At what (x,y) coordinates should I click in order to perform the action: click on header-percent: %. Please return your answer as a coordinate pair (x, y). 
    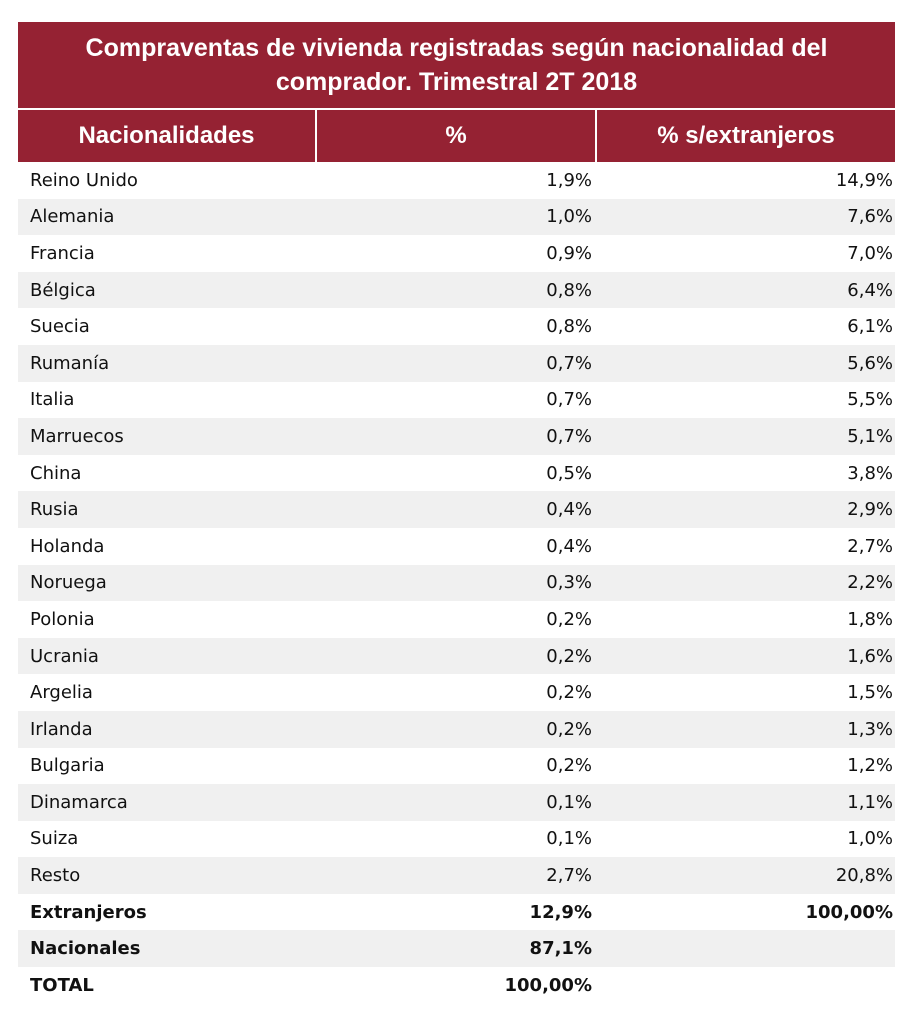
    Looking at the image, I should click on (456, 136).